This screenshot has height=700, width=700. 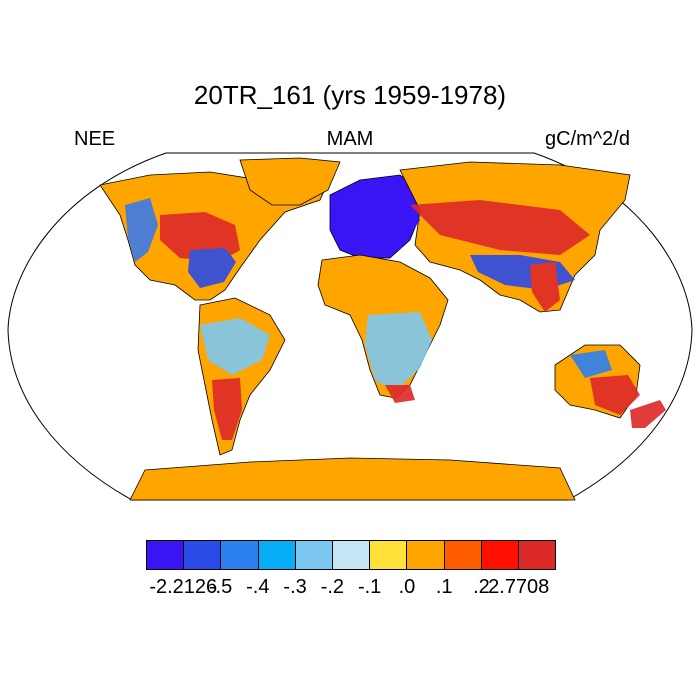 What do you see at coordinates (545, 287) in the screenshot?
I see `south-asia-red-patch` at bounding box center [545, 287].